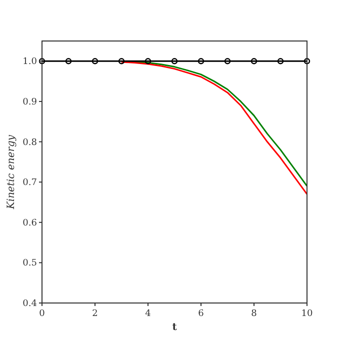 The height and width of the screenshot is (341, 341). Describe the element at coordinates (307, 314) in the screenshot. I see `x-tick-label: 10` at that location.